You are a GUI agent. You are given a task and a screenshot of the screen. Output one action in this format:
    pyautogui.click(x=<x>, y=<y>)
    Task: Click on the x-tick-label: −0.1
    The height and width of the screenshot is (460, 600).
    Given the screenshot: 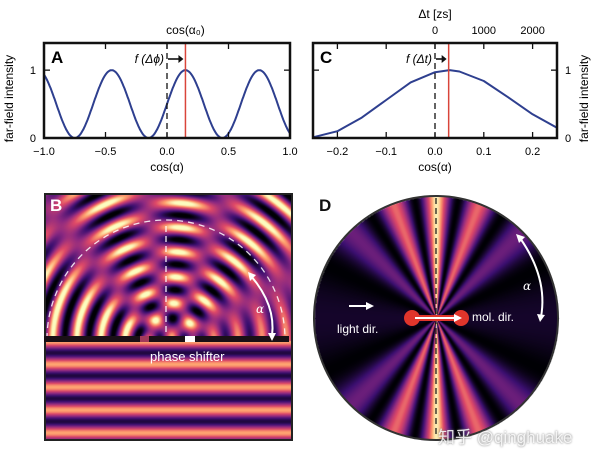 What is the action you would take?
    pyautogui.click(x=386, y=152)
    